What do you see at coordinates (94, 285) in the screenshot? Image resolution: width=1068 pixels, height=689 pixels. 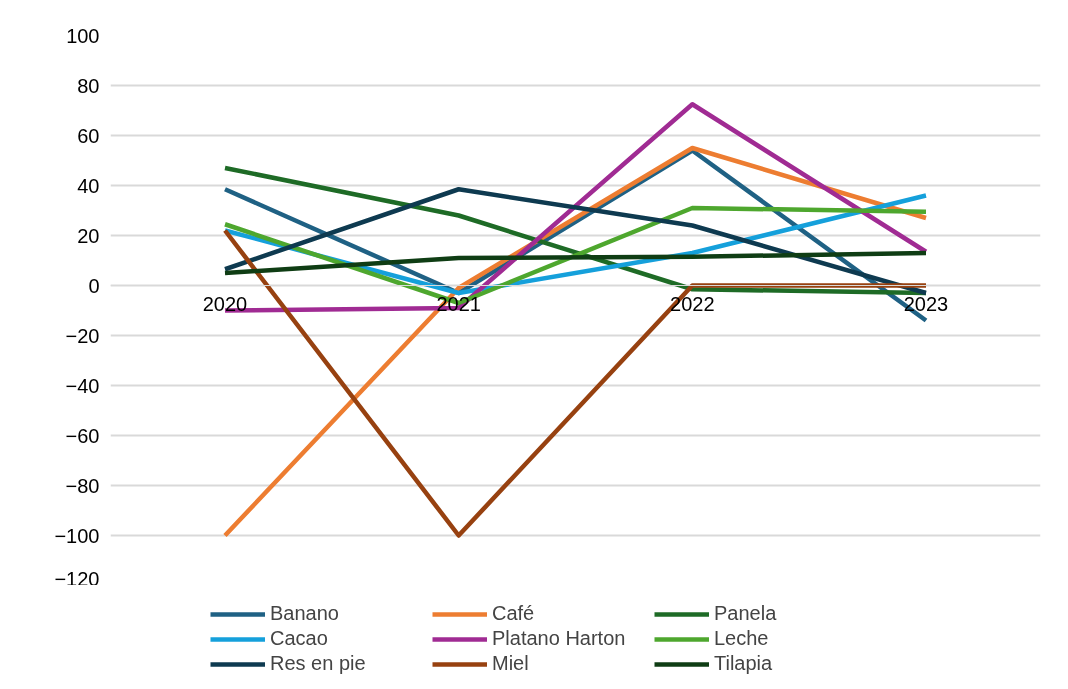 I see `y-tick-label: 0` at bounding box center [94, 285].